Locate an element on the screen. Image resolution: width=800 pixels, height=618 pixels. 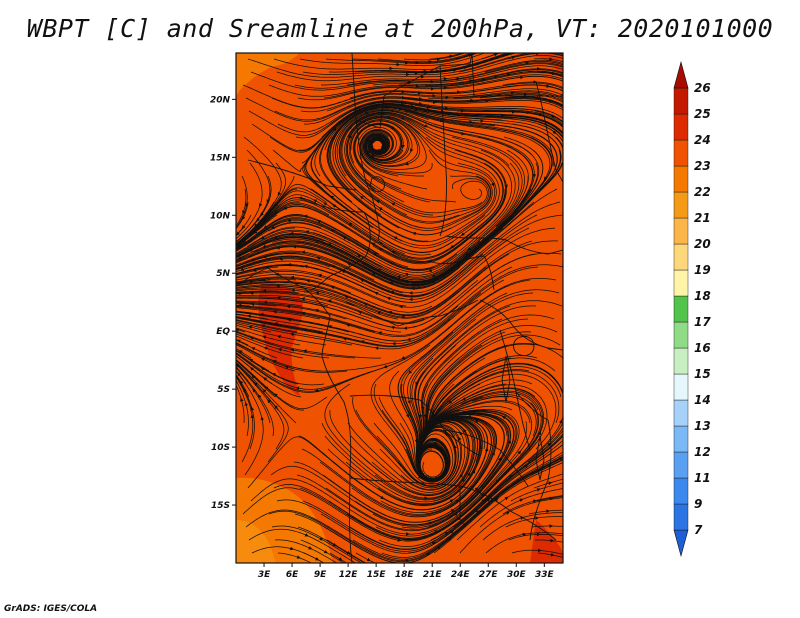
border-libya-chad is located at coordinates (412, 91).